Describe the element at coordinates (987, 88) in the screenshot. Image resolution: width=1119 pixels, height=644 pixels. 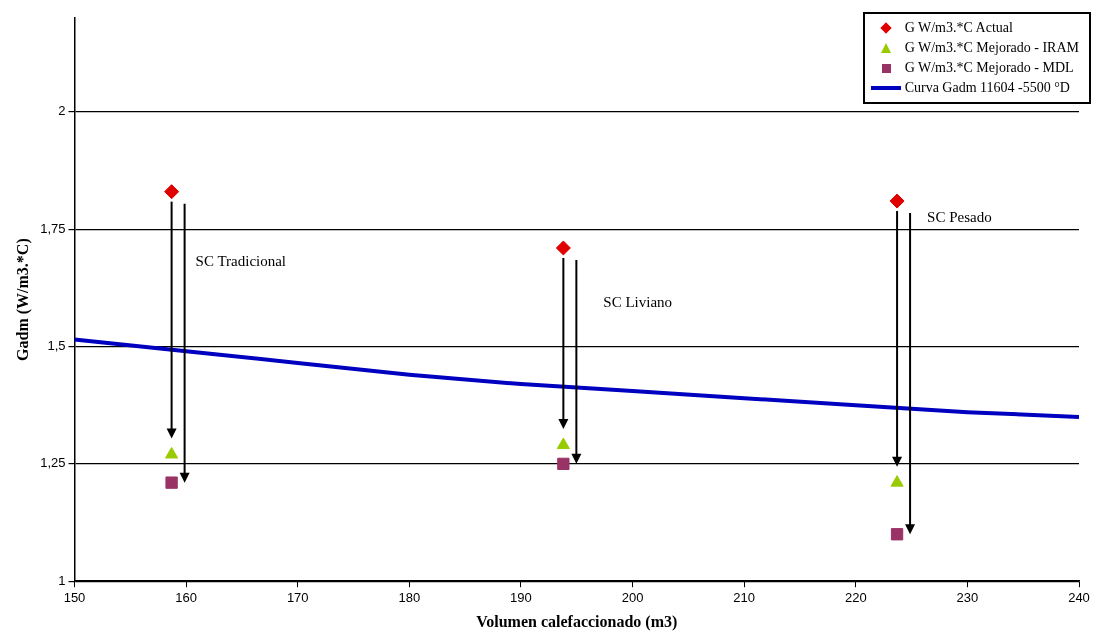
I see `legend-label: Curva Gadm 11604 -5500 °D` at that location.